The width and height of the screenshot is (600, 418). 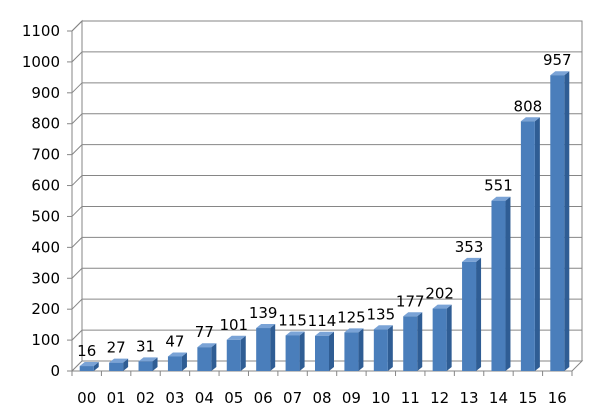 I want to click on y-axis-tick-labels: 0 100 200 300 400 500 600 700 800 900 1000 1100, so click(x=41, y=201).